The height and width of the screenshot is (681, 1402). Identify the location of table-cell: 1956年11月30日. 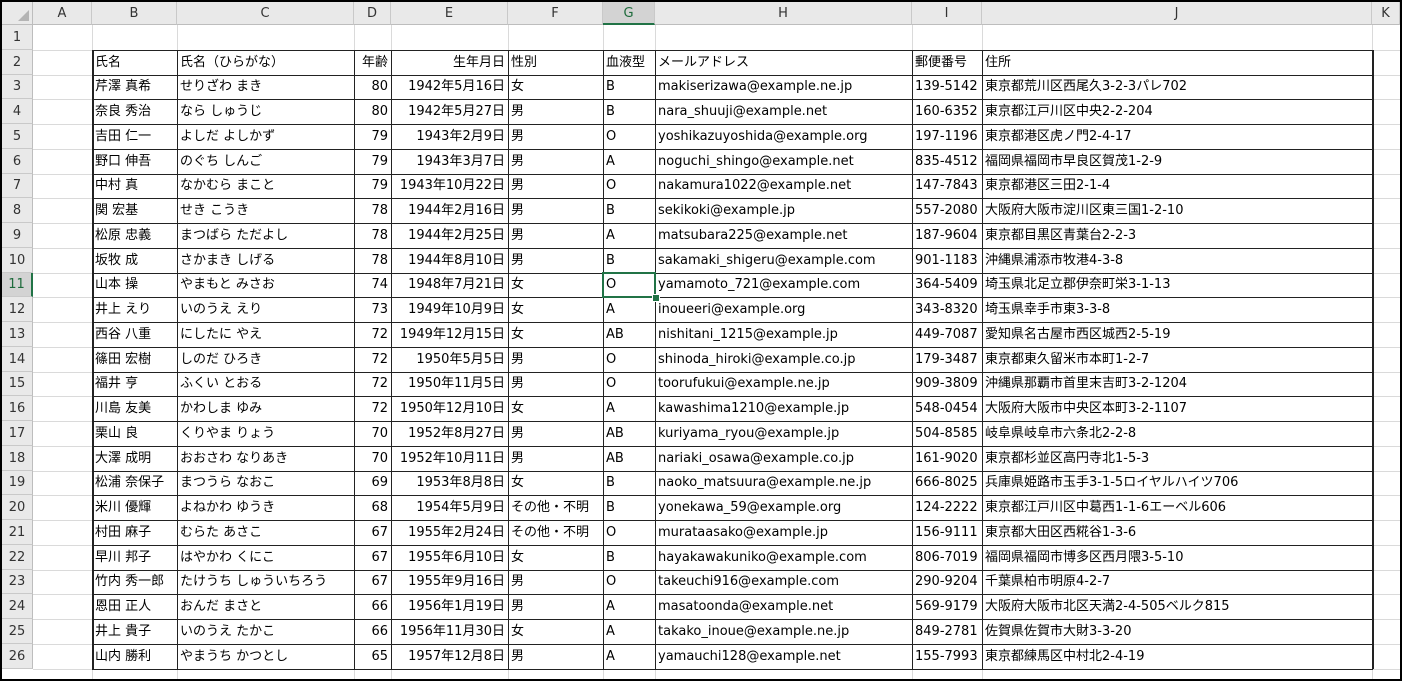
(452, 631).